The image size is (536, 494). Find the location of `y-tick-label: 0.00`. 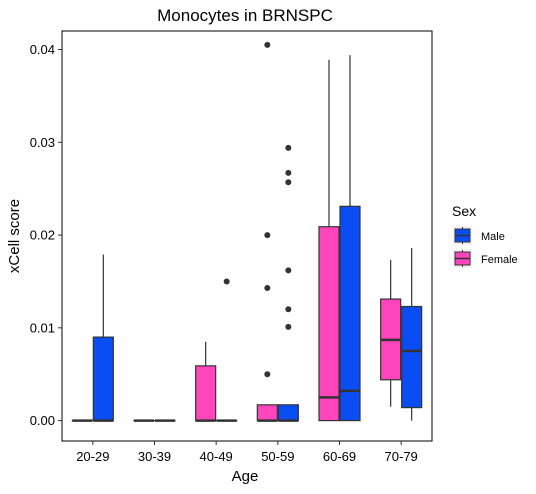

y-tick-label: 0.00 is located at coordinates (42, 420).